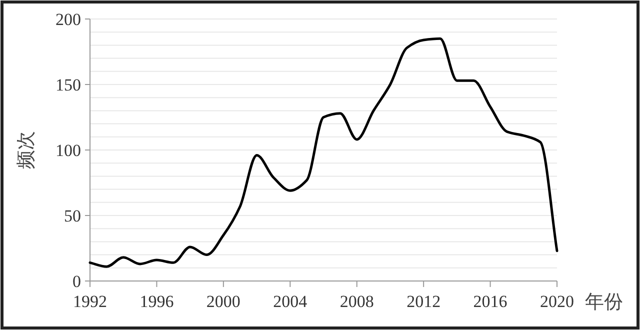 Image resolution: width=640 pixels, height=330 pixels. I want to click on y-tick-label: 100, so click(68, 150).